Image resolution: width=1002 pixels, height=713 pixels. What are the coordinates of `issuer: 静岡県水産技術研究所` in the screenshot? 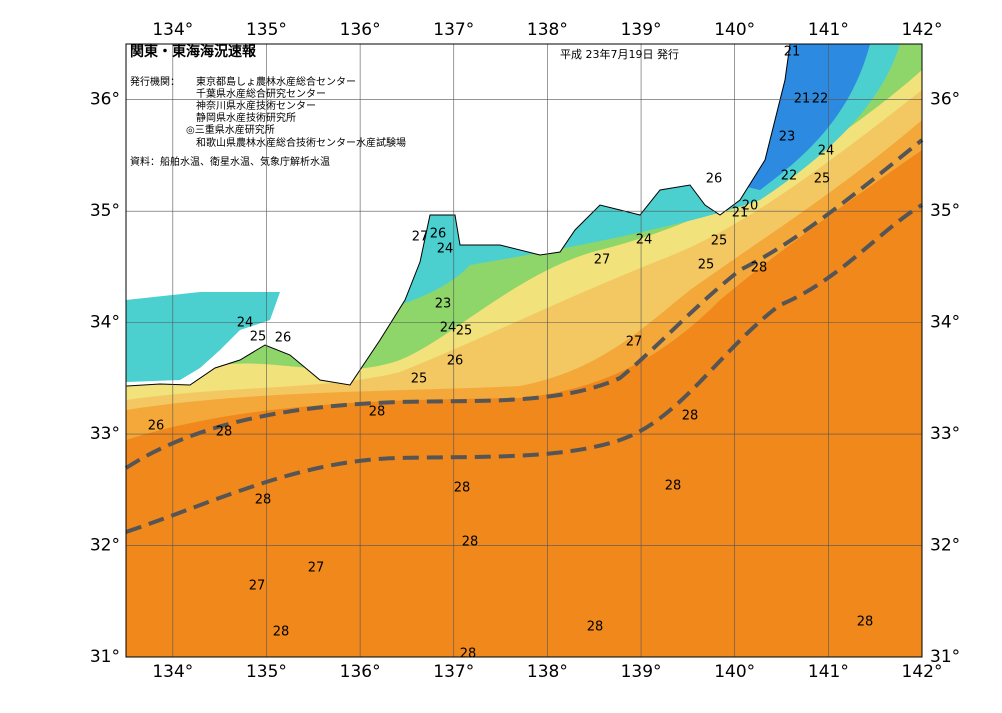 It's located at (246, 117).